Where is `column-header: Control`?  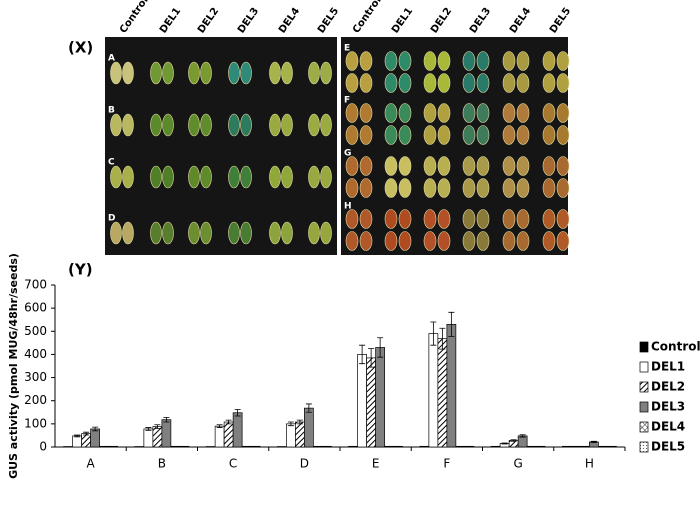 column-header: Control is located at coordinates (134, 17).